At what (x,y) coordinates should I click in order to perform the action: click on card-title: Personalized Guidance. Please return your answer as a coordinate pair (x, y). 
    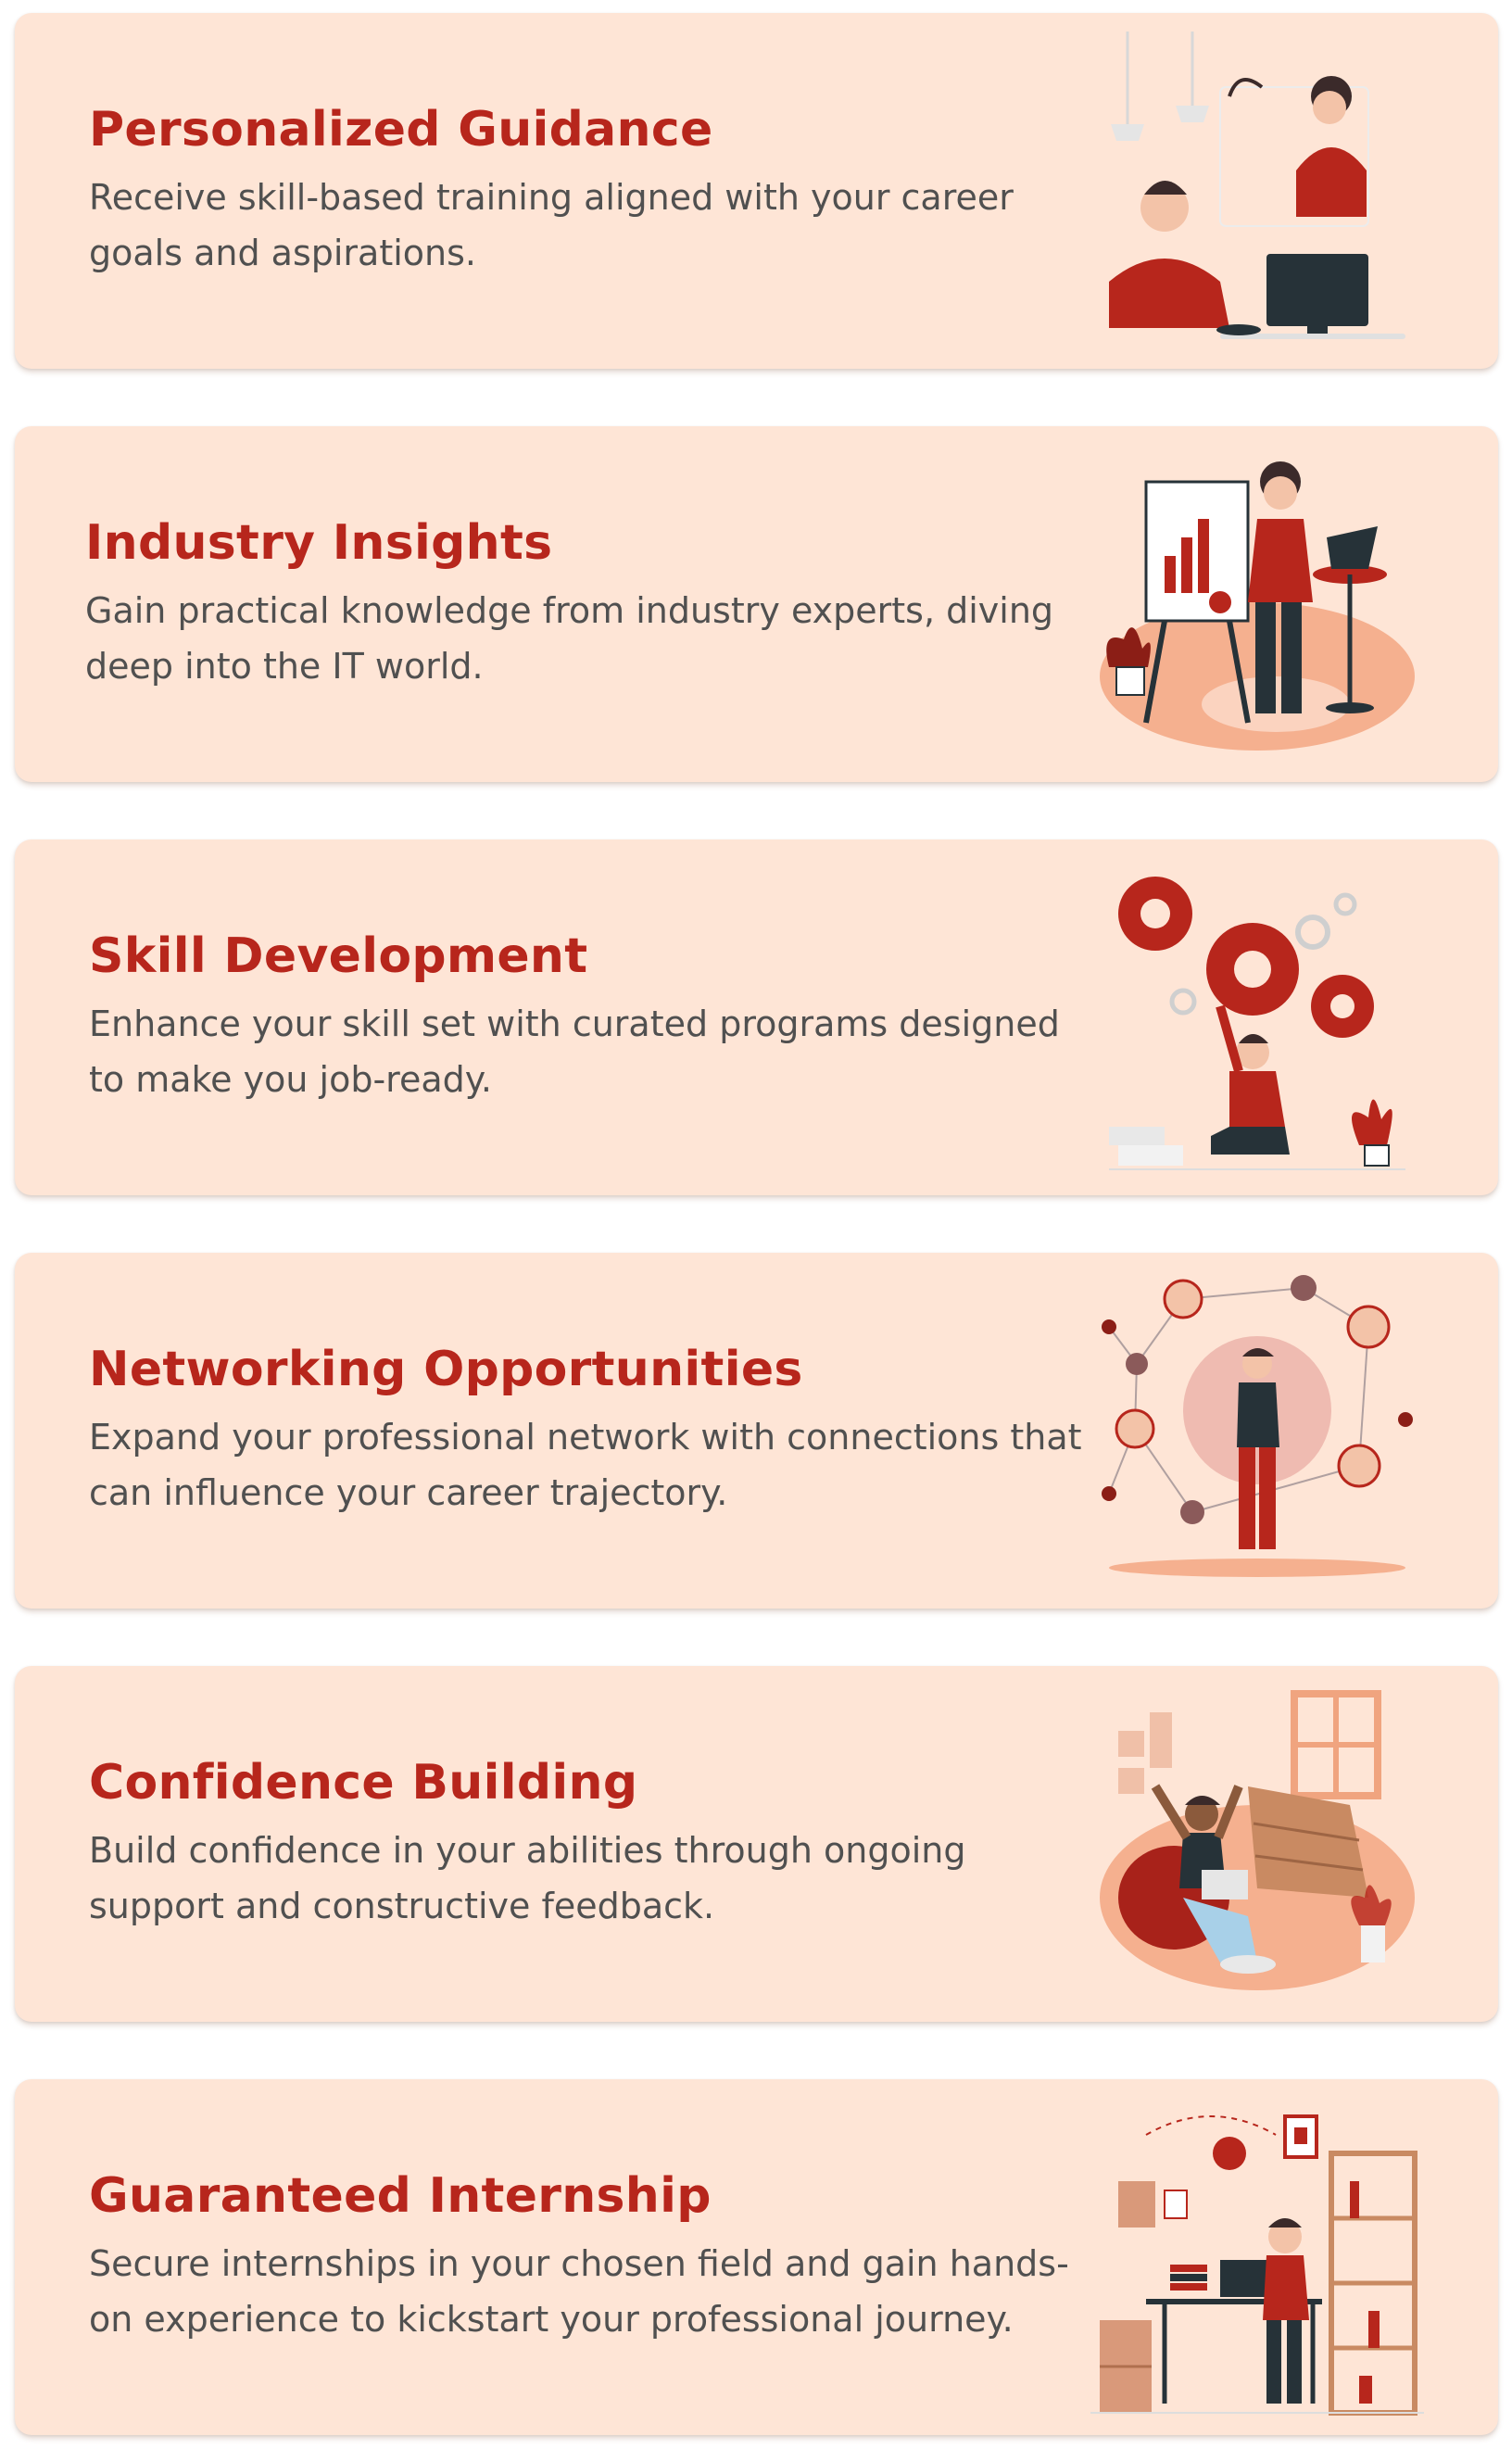
    Looking at the image, I should click on (401, 130).